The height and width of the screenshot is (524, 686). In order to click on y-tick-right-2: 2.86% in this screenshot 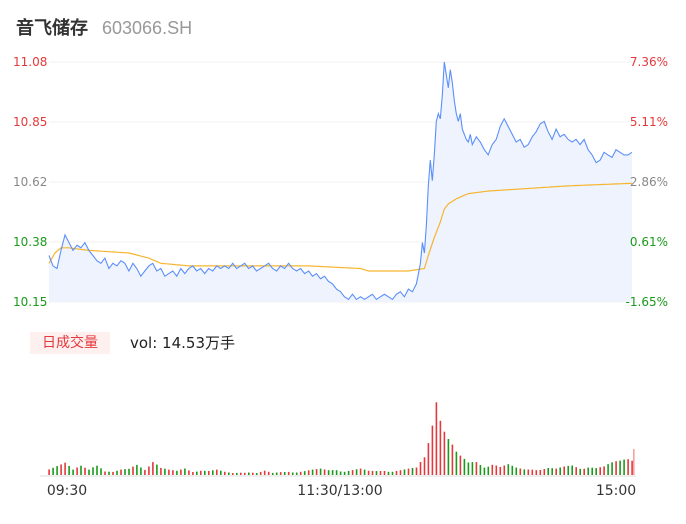, I will do `click(649, 182)`.